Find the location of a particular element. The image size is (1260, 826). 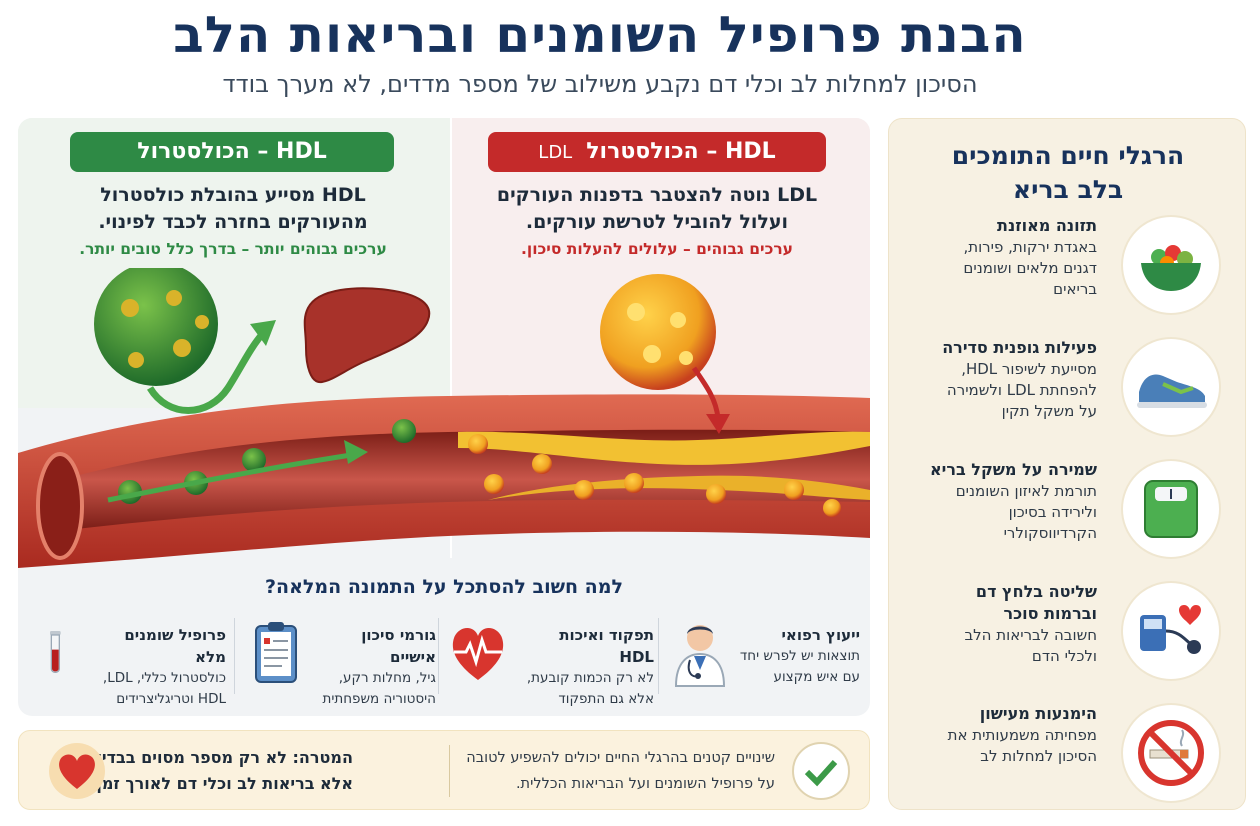

factor-desc: גיל, מחלות רקע, is located at coordinates (387, 678).